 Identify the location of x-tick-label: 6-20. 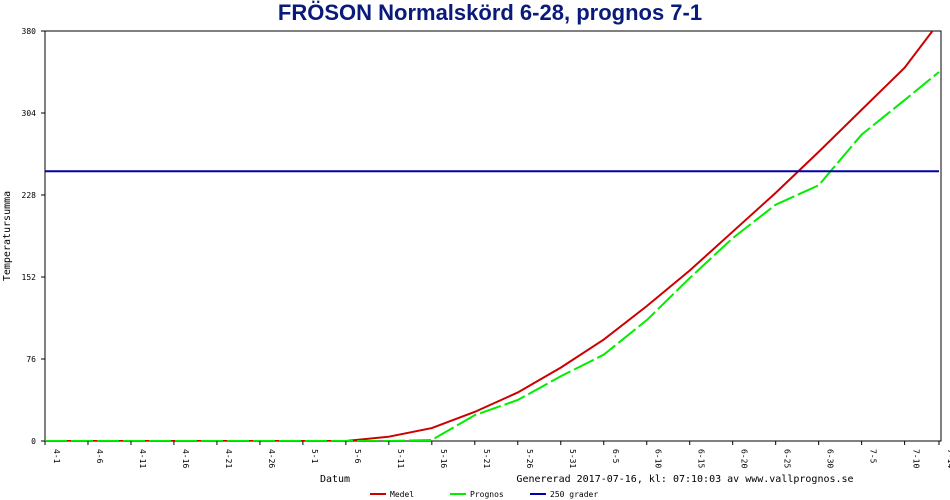
(744, 458).